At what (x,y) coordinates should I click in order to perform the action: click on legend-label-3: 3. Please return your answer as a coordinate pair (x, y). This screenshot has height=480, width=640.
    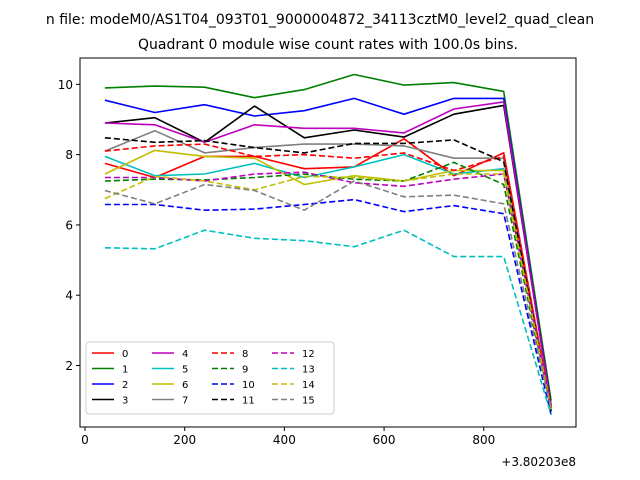
    Looking at the image, I should click on (125, 401).